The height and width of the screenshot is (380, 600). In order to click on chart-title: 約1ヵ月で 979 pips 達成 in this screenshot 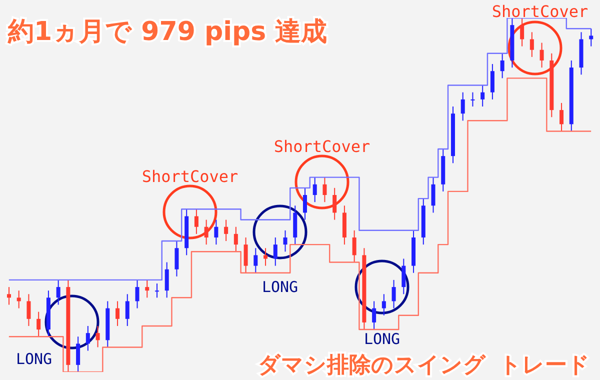, I will do `click(167, 32)`.